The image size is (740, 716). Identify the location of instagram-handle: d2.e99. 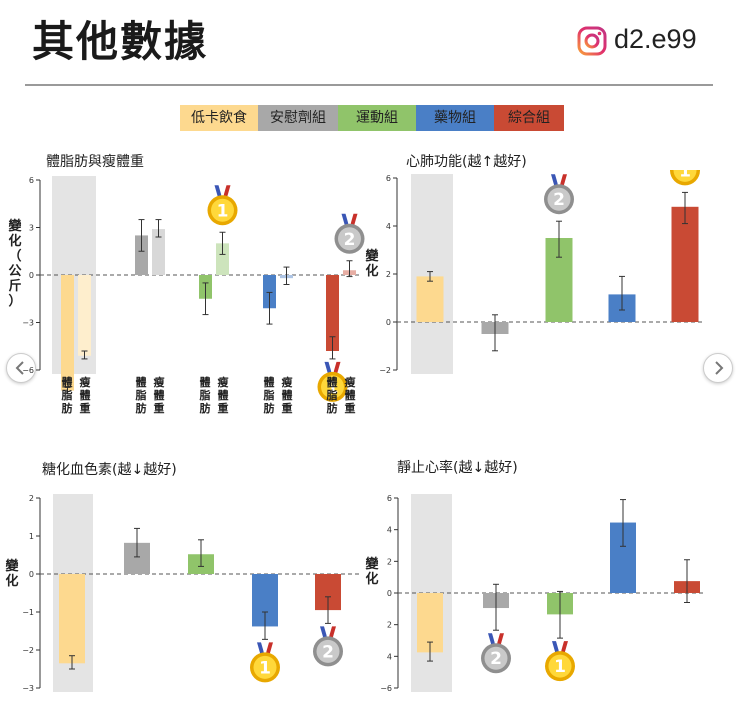
(655, 39).